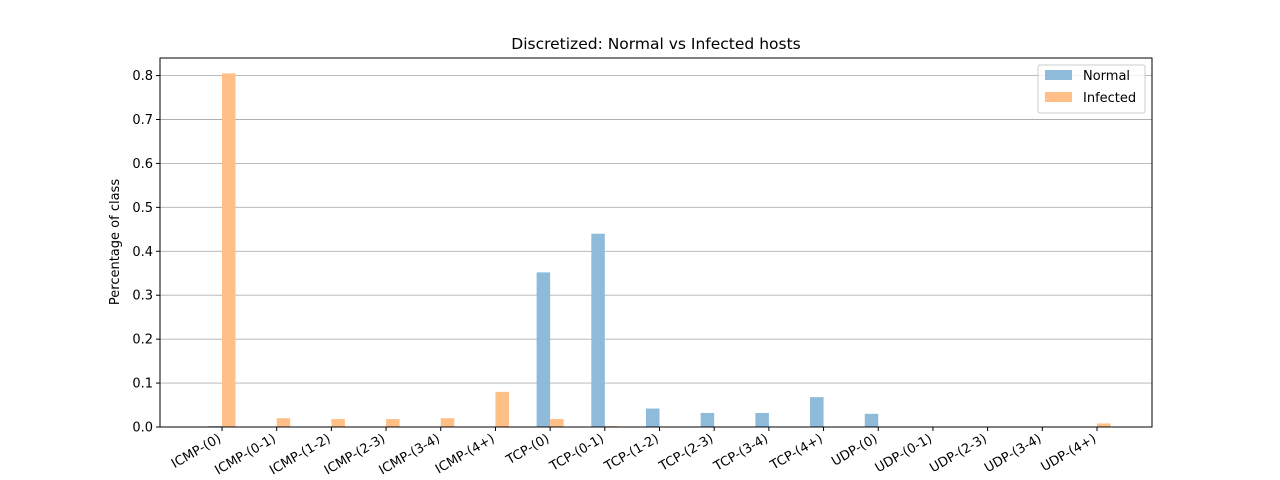  What do you see at coordinates (338, 423) in the screenshot?
I see `bar-infected-icmp-1-2-` at bounding box center [338, 423].